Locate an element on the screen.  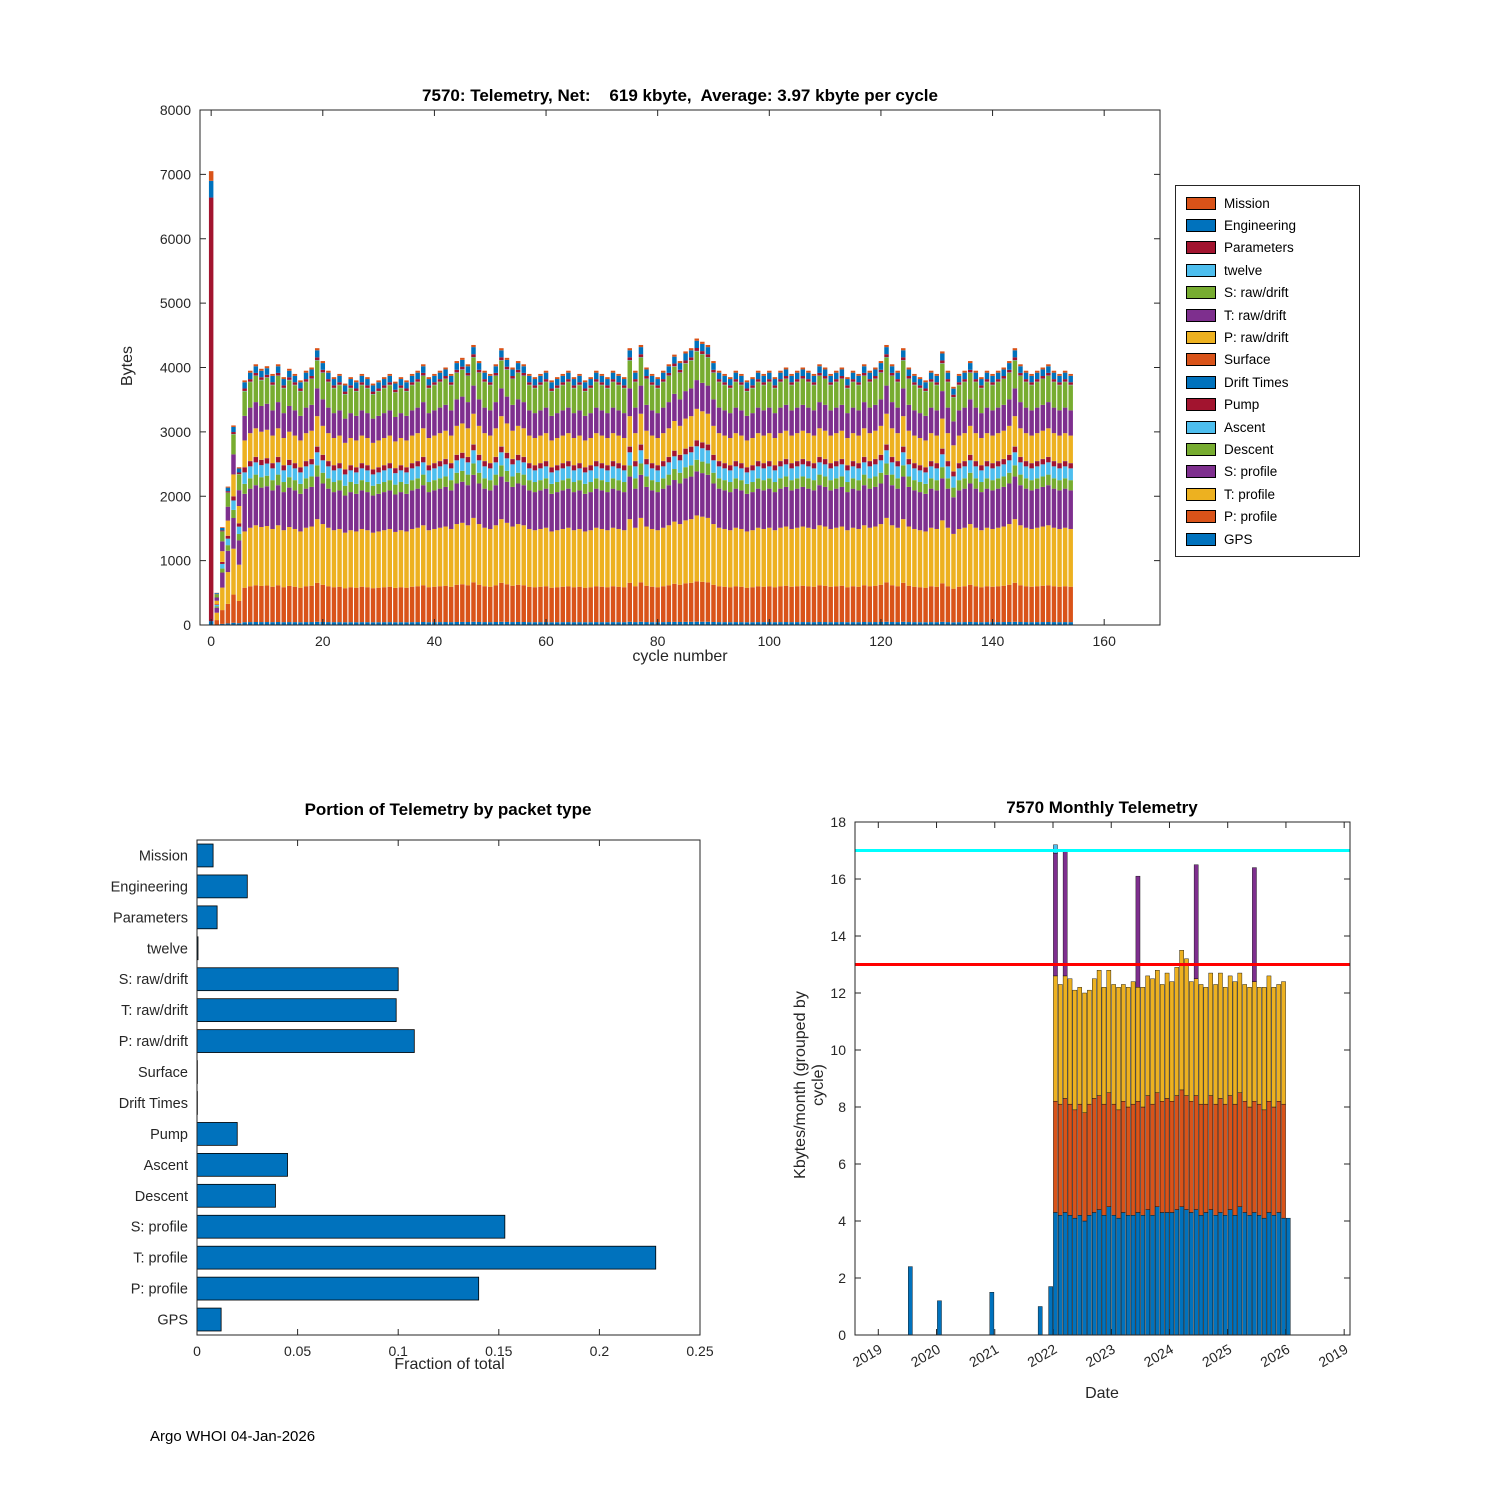
x-tick-label: 60 is located at coordinates (546, 641).